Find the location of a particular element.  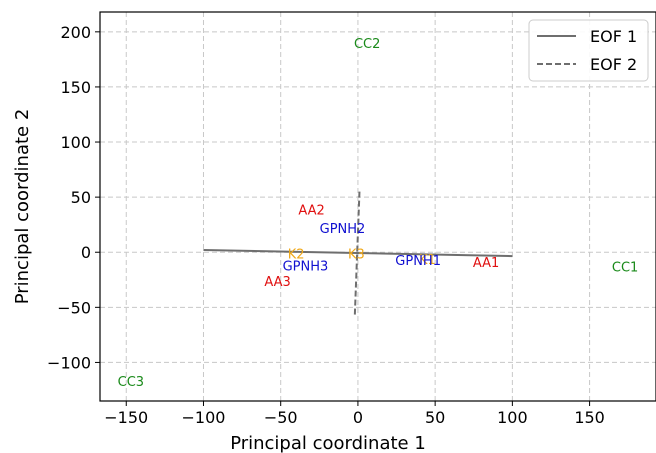

y-axis-ticks: −100 −50 0 50 100 150 200 is located at coordinates (73, 197).